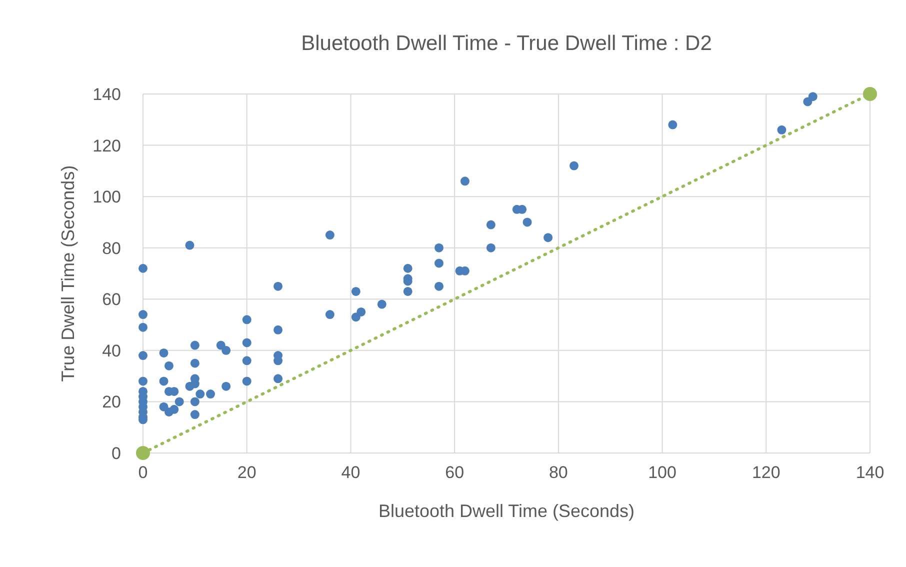  What do you see at coordinates (766, 472) in the screenshot?
I see `x-tick-label: 120` at bounding box center [766, 472].